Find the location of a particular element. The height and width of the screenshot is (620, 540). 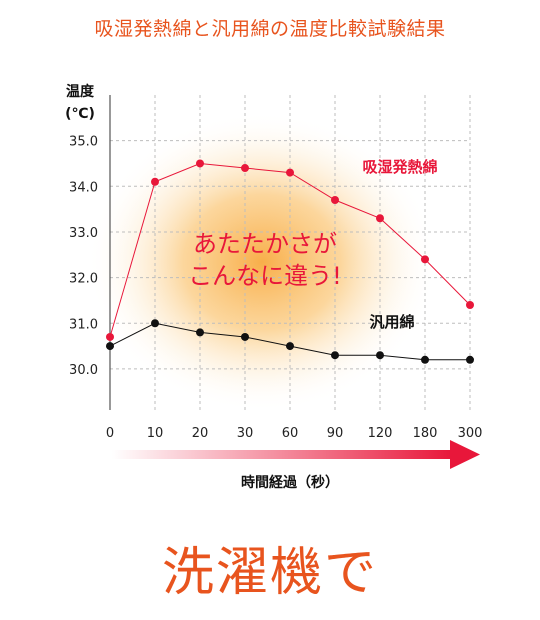

time-arrow-head is located at coordinates (465, 454).